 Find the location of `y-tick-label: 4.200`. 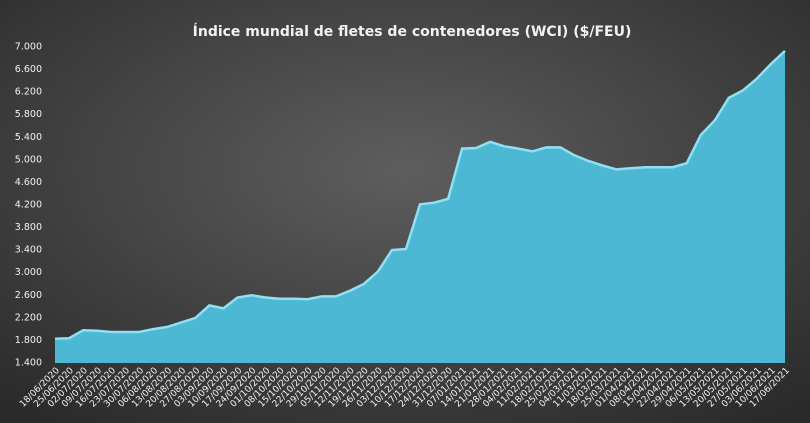

y-tick-label: 4.200 is located at coordinates (28, 205).